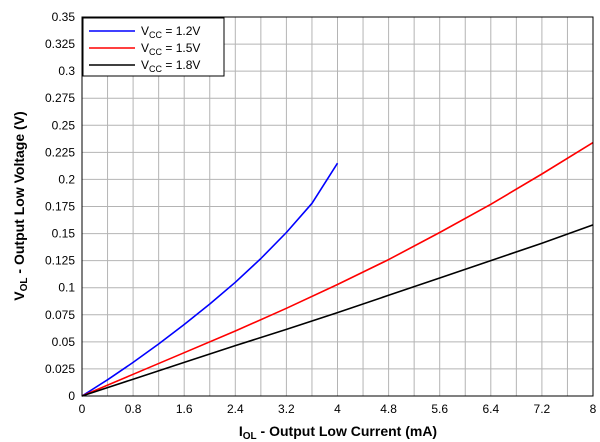 The image size is (600, 442). I want to click on legend-box, so click(153, 47).